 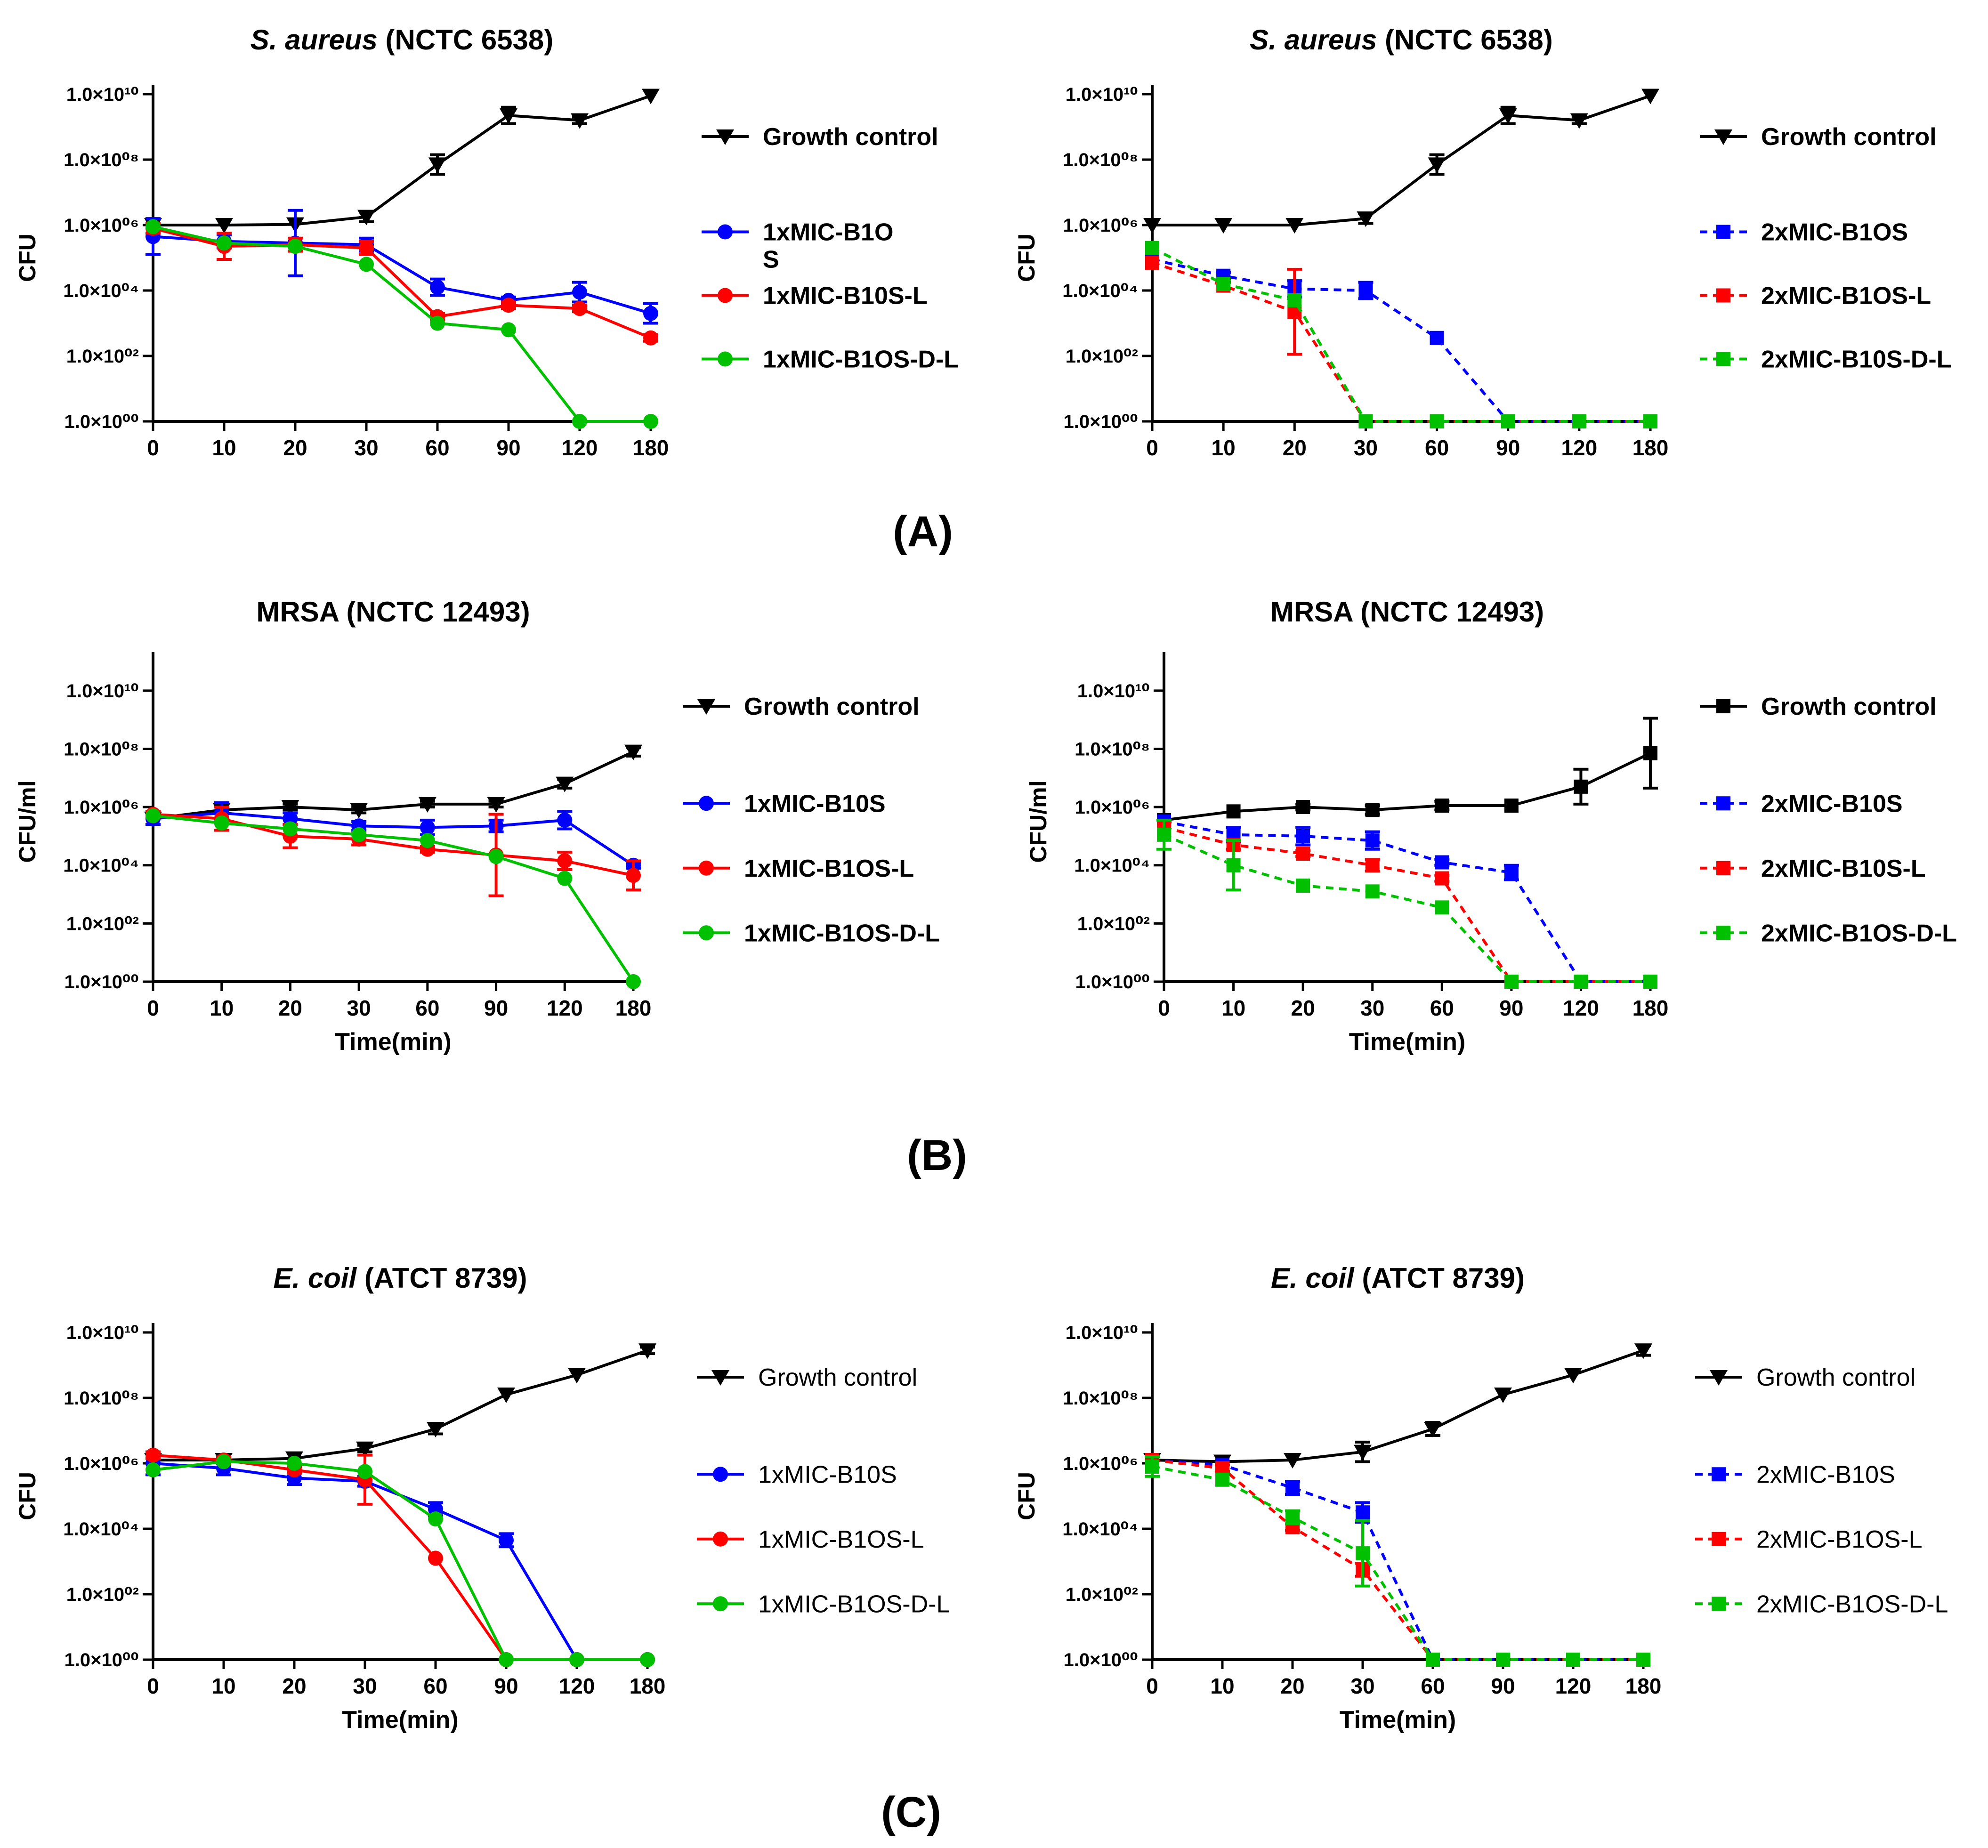 I want to click on legend-entry: 2xMIC-B1OS-D-L, so click(x=1828, y=933).